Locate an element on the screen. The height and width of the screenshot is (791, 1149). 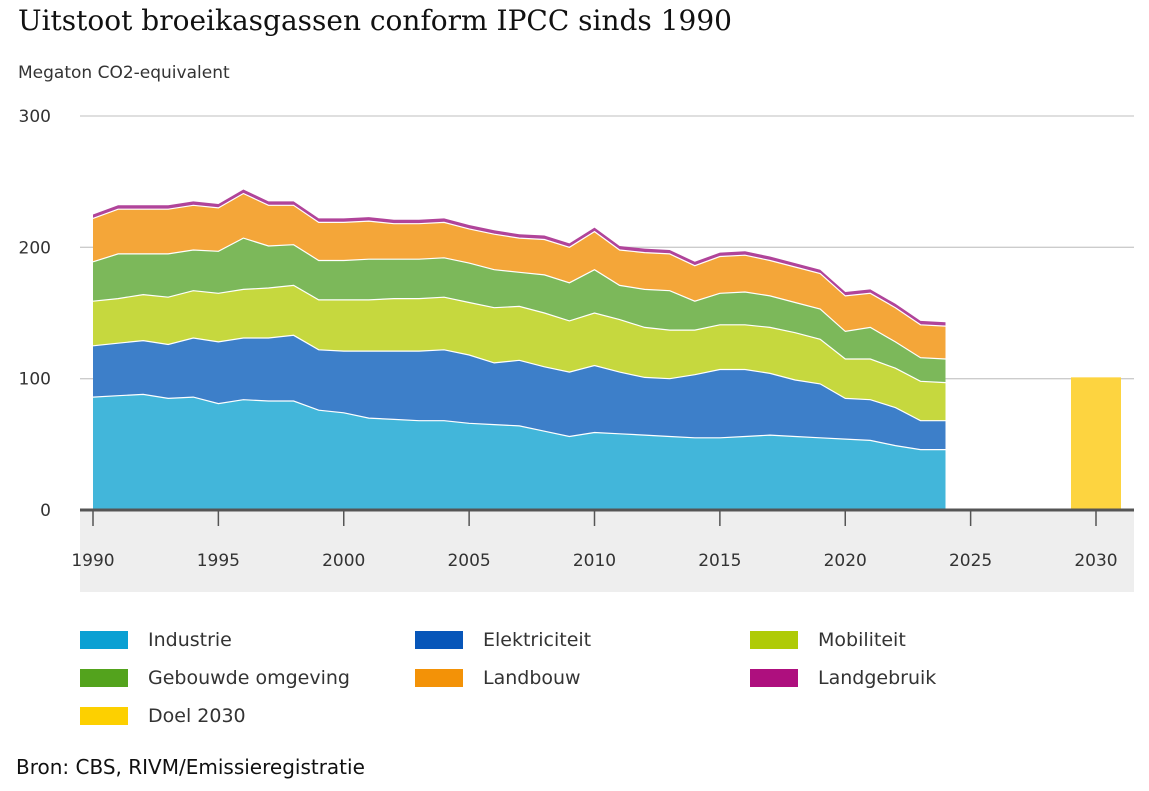
legend-item-landbouw: Landbouw is located at coordinates (498, 678).